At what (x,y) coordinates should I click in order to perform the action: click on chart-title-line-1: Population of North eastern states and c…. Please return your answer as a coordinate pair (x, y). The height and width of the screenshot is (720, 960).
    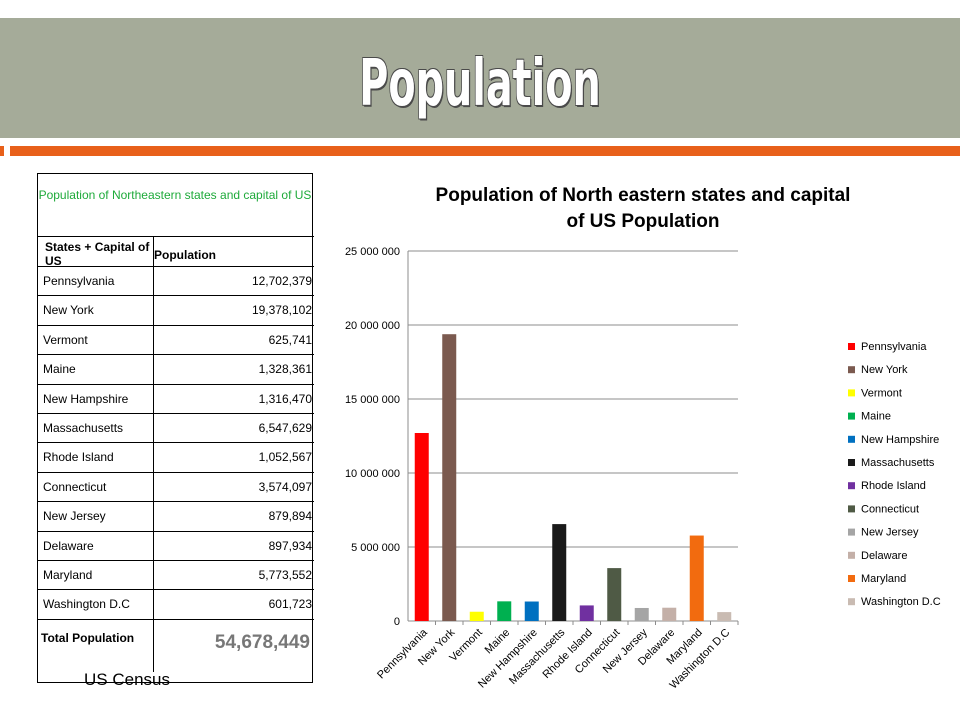
    Looking at the image, I should click on (643, 195).